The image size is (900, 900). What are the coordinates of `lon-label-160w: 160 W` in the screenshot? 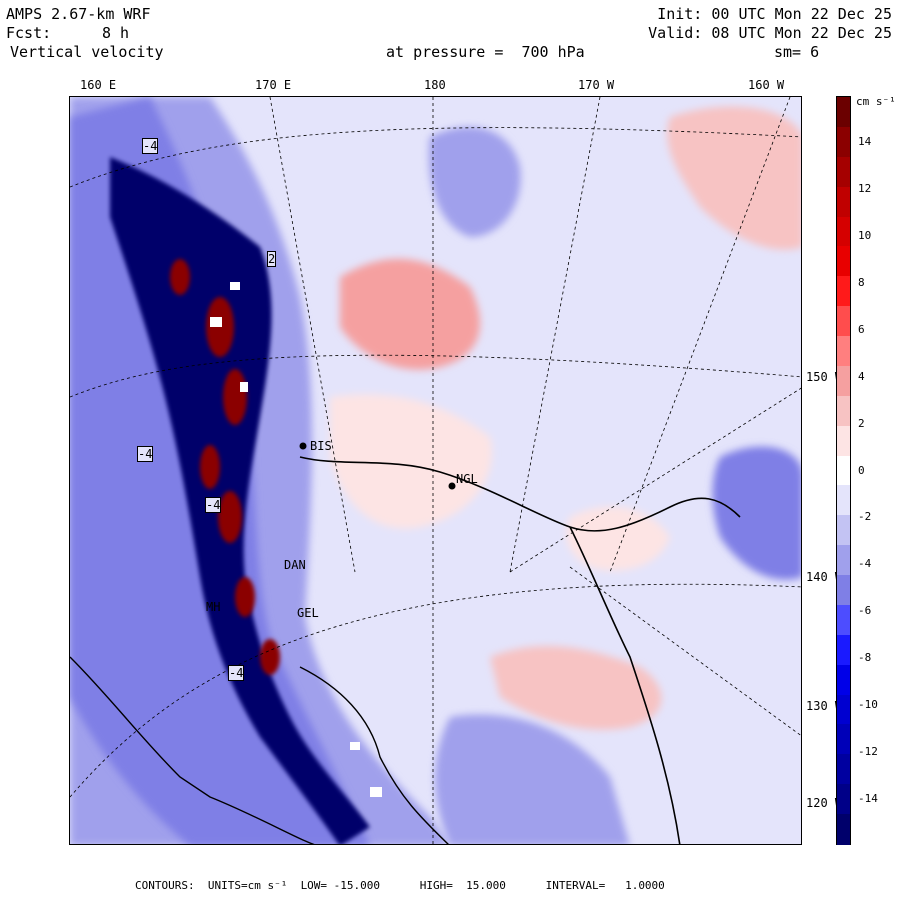 It's located at (766, 85).